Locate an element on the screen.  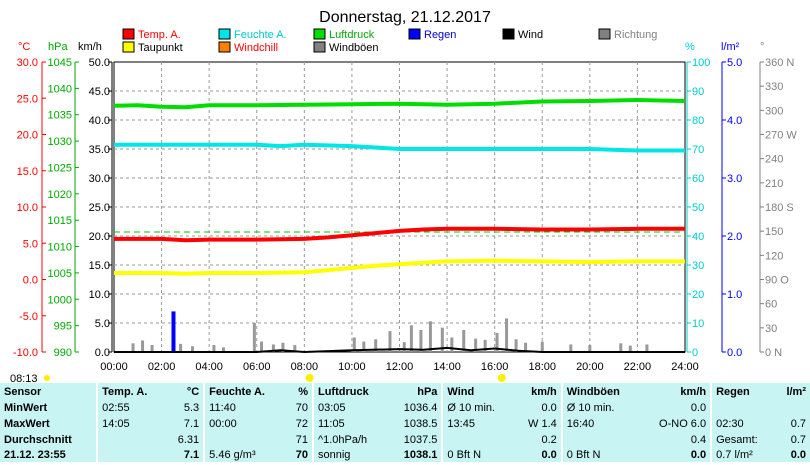
rain-axis-tick-label: 2.0 is located at coordinates (734, 237).